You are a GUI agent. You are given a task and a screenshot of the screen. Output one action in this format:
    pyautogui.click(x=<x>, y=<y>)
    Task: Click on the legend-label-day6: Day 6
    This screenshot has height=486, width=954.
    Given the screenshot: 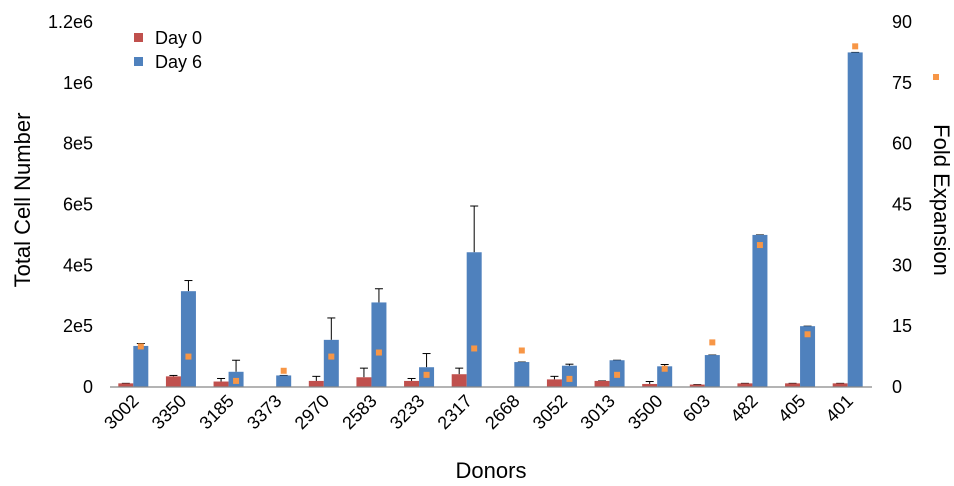 What is the action you would take?
    pyautogui.click(x=178, y=62)
    